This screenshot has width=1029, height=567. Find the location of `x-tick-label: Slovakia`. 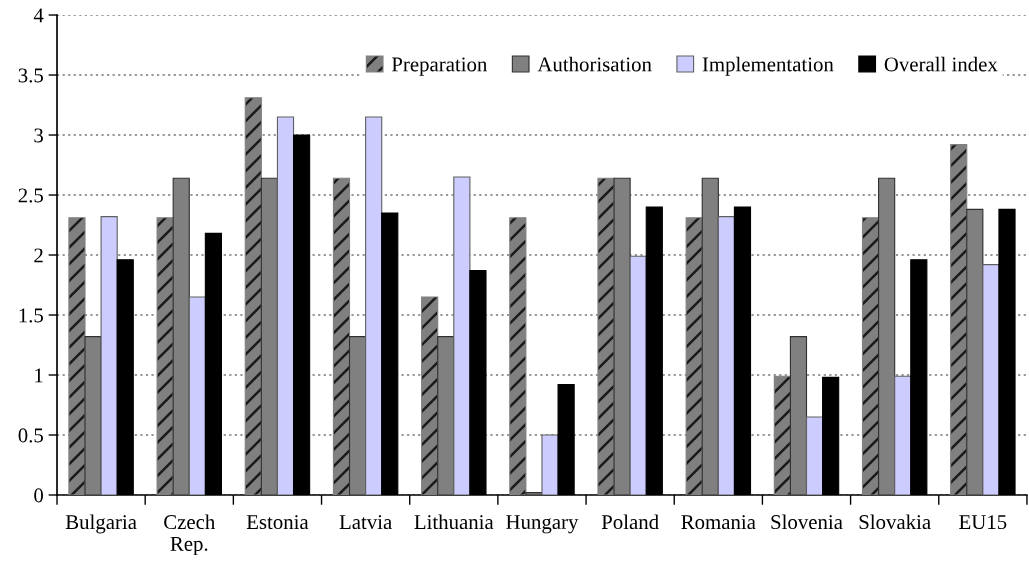

x-tick-label: Slovakia is located at coordinates (895, 522).